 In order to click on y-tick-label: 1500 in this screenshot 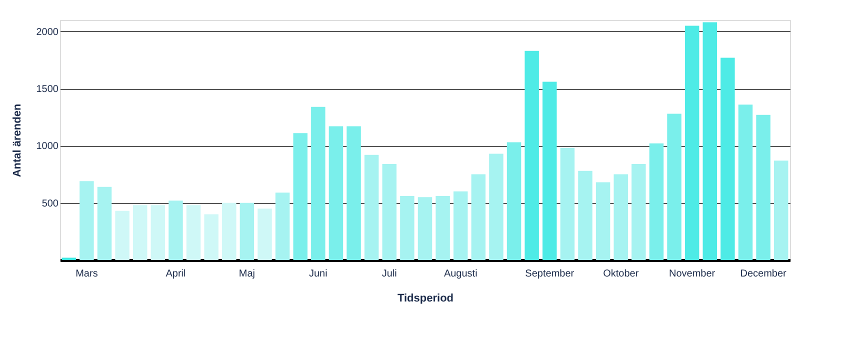, I will do `click(47, 90)`.